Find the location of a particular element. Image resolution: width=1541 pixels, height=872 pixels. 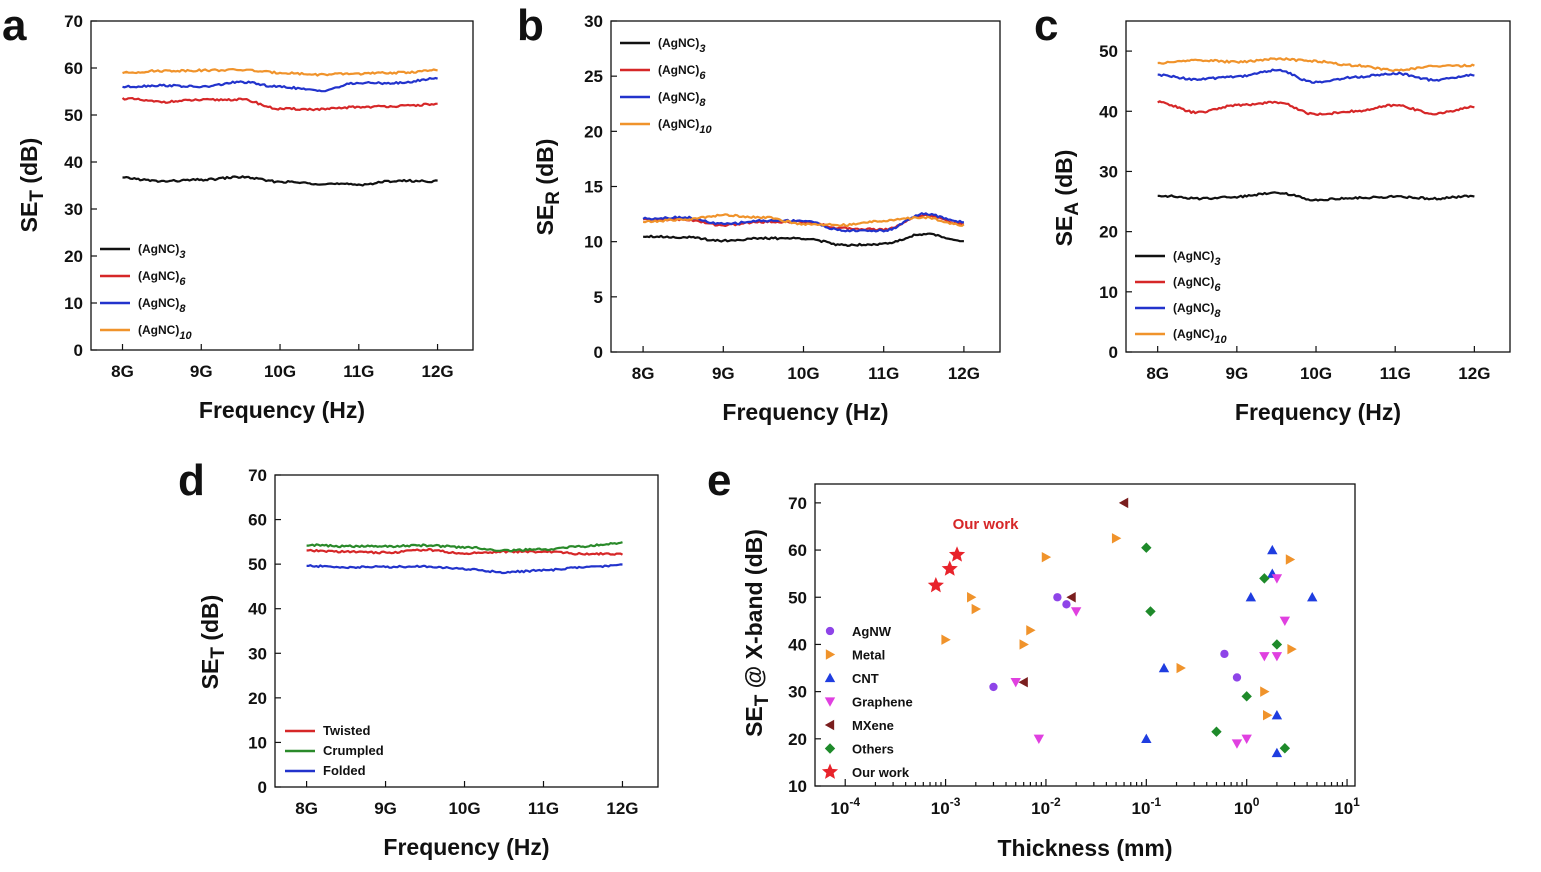

legend: Twisted Crumpled Folded is located at coordinates (334, 750).